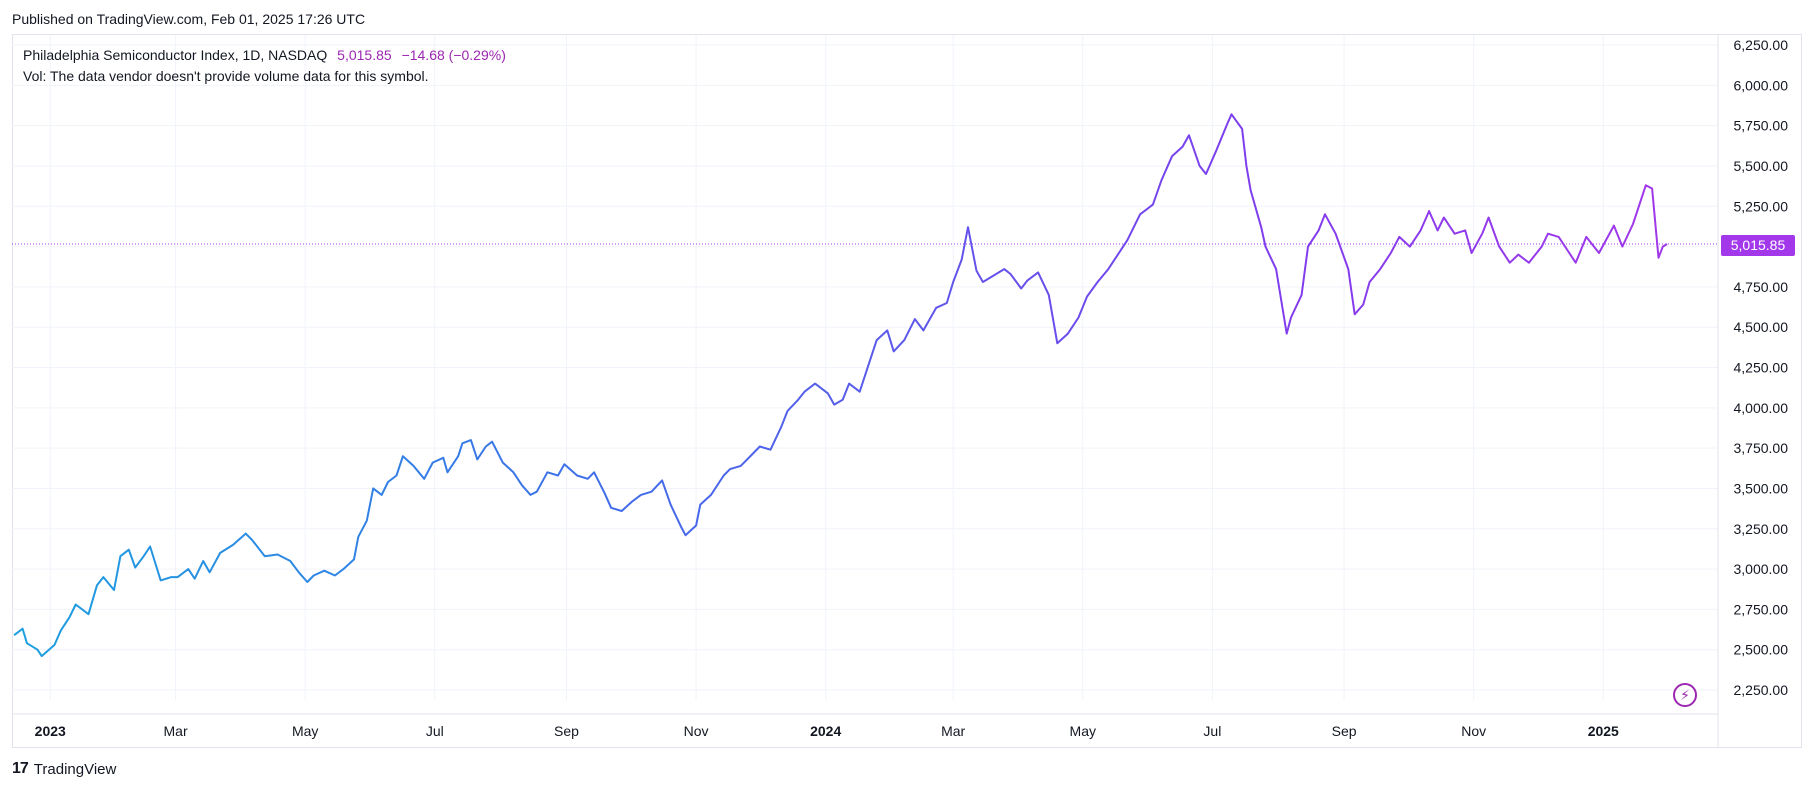 This screenshot has width=1814, height=792. What do you see at coordinates (75, 769) in the screenshot?
I see `tradingview-brand: TradingView` at bounding box center [75, 769].